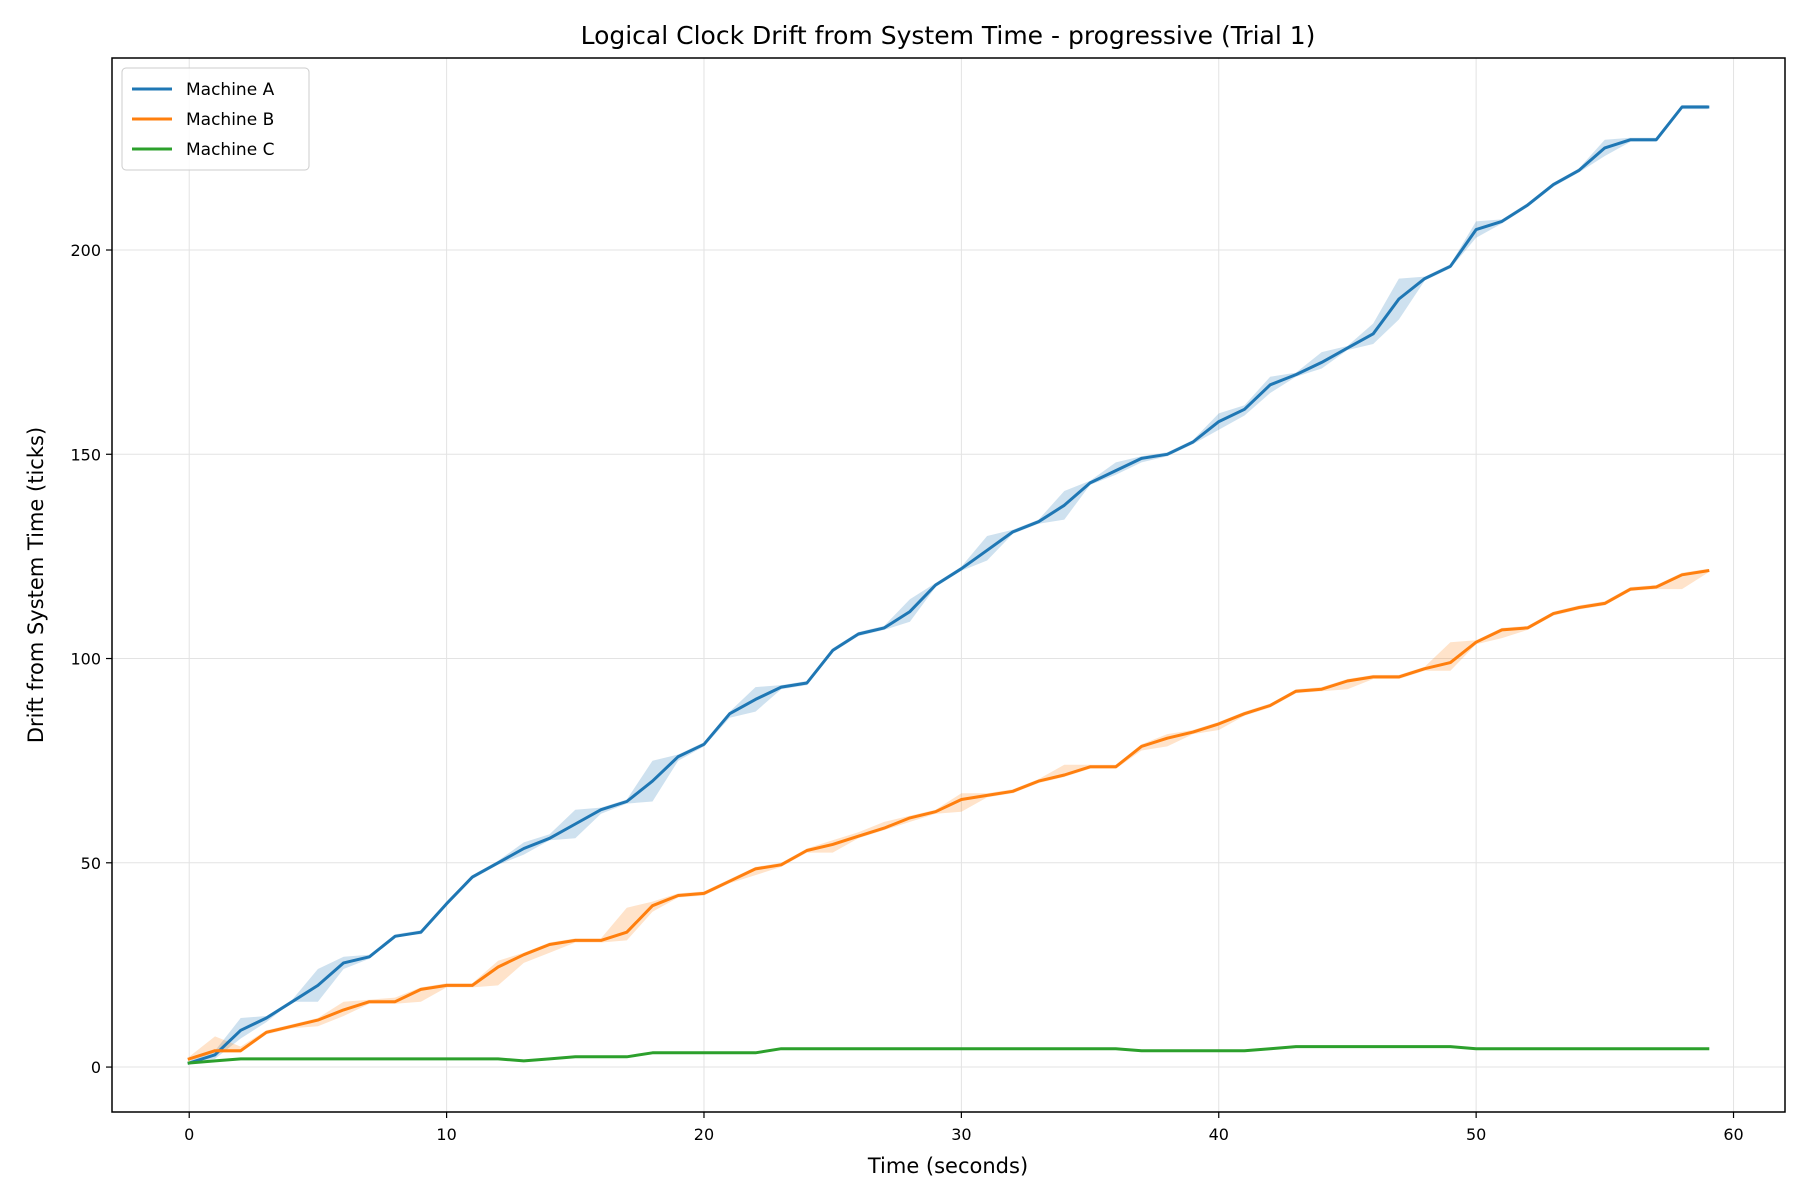  What do you see at coordinates (36, 585) in the screenshot?
I see `y-axis-label: Drift from System Time (ticks)` at bounding box center [36, 585].